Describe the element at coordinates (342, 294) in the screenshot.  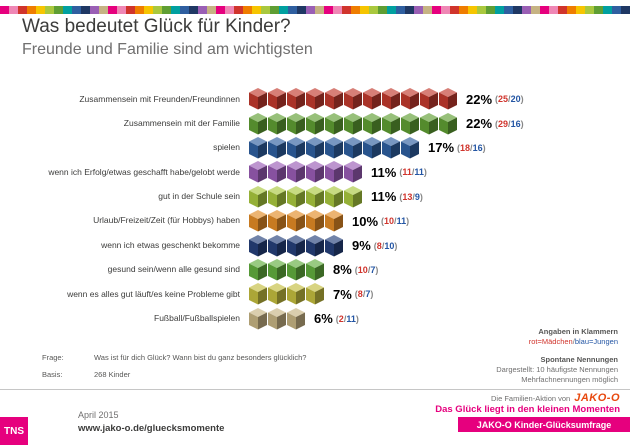
I see `bar-value: 7%` at that location.